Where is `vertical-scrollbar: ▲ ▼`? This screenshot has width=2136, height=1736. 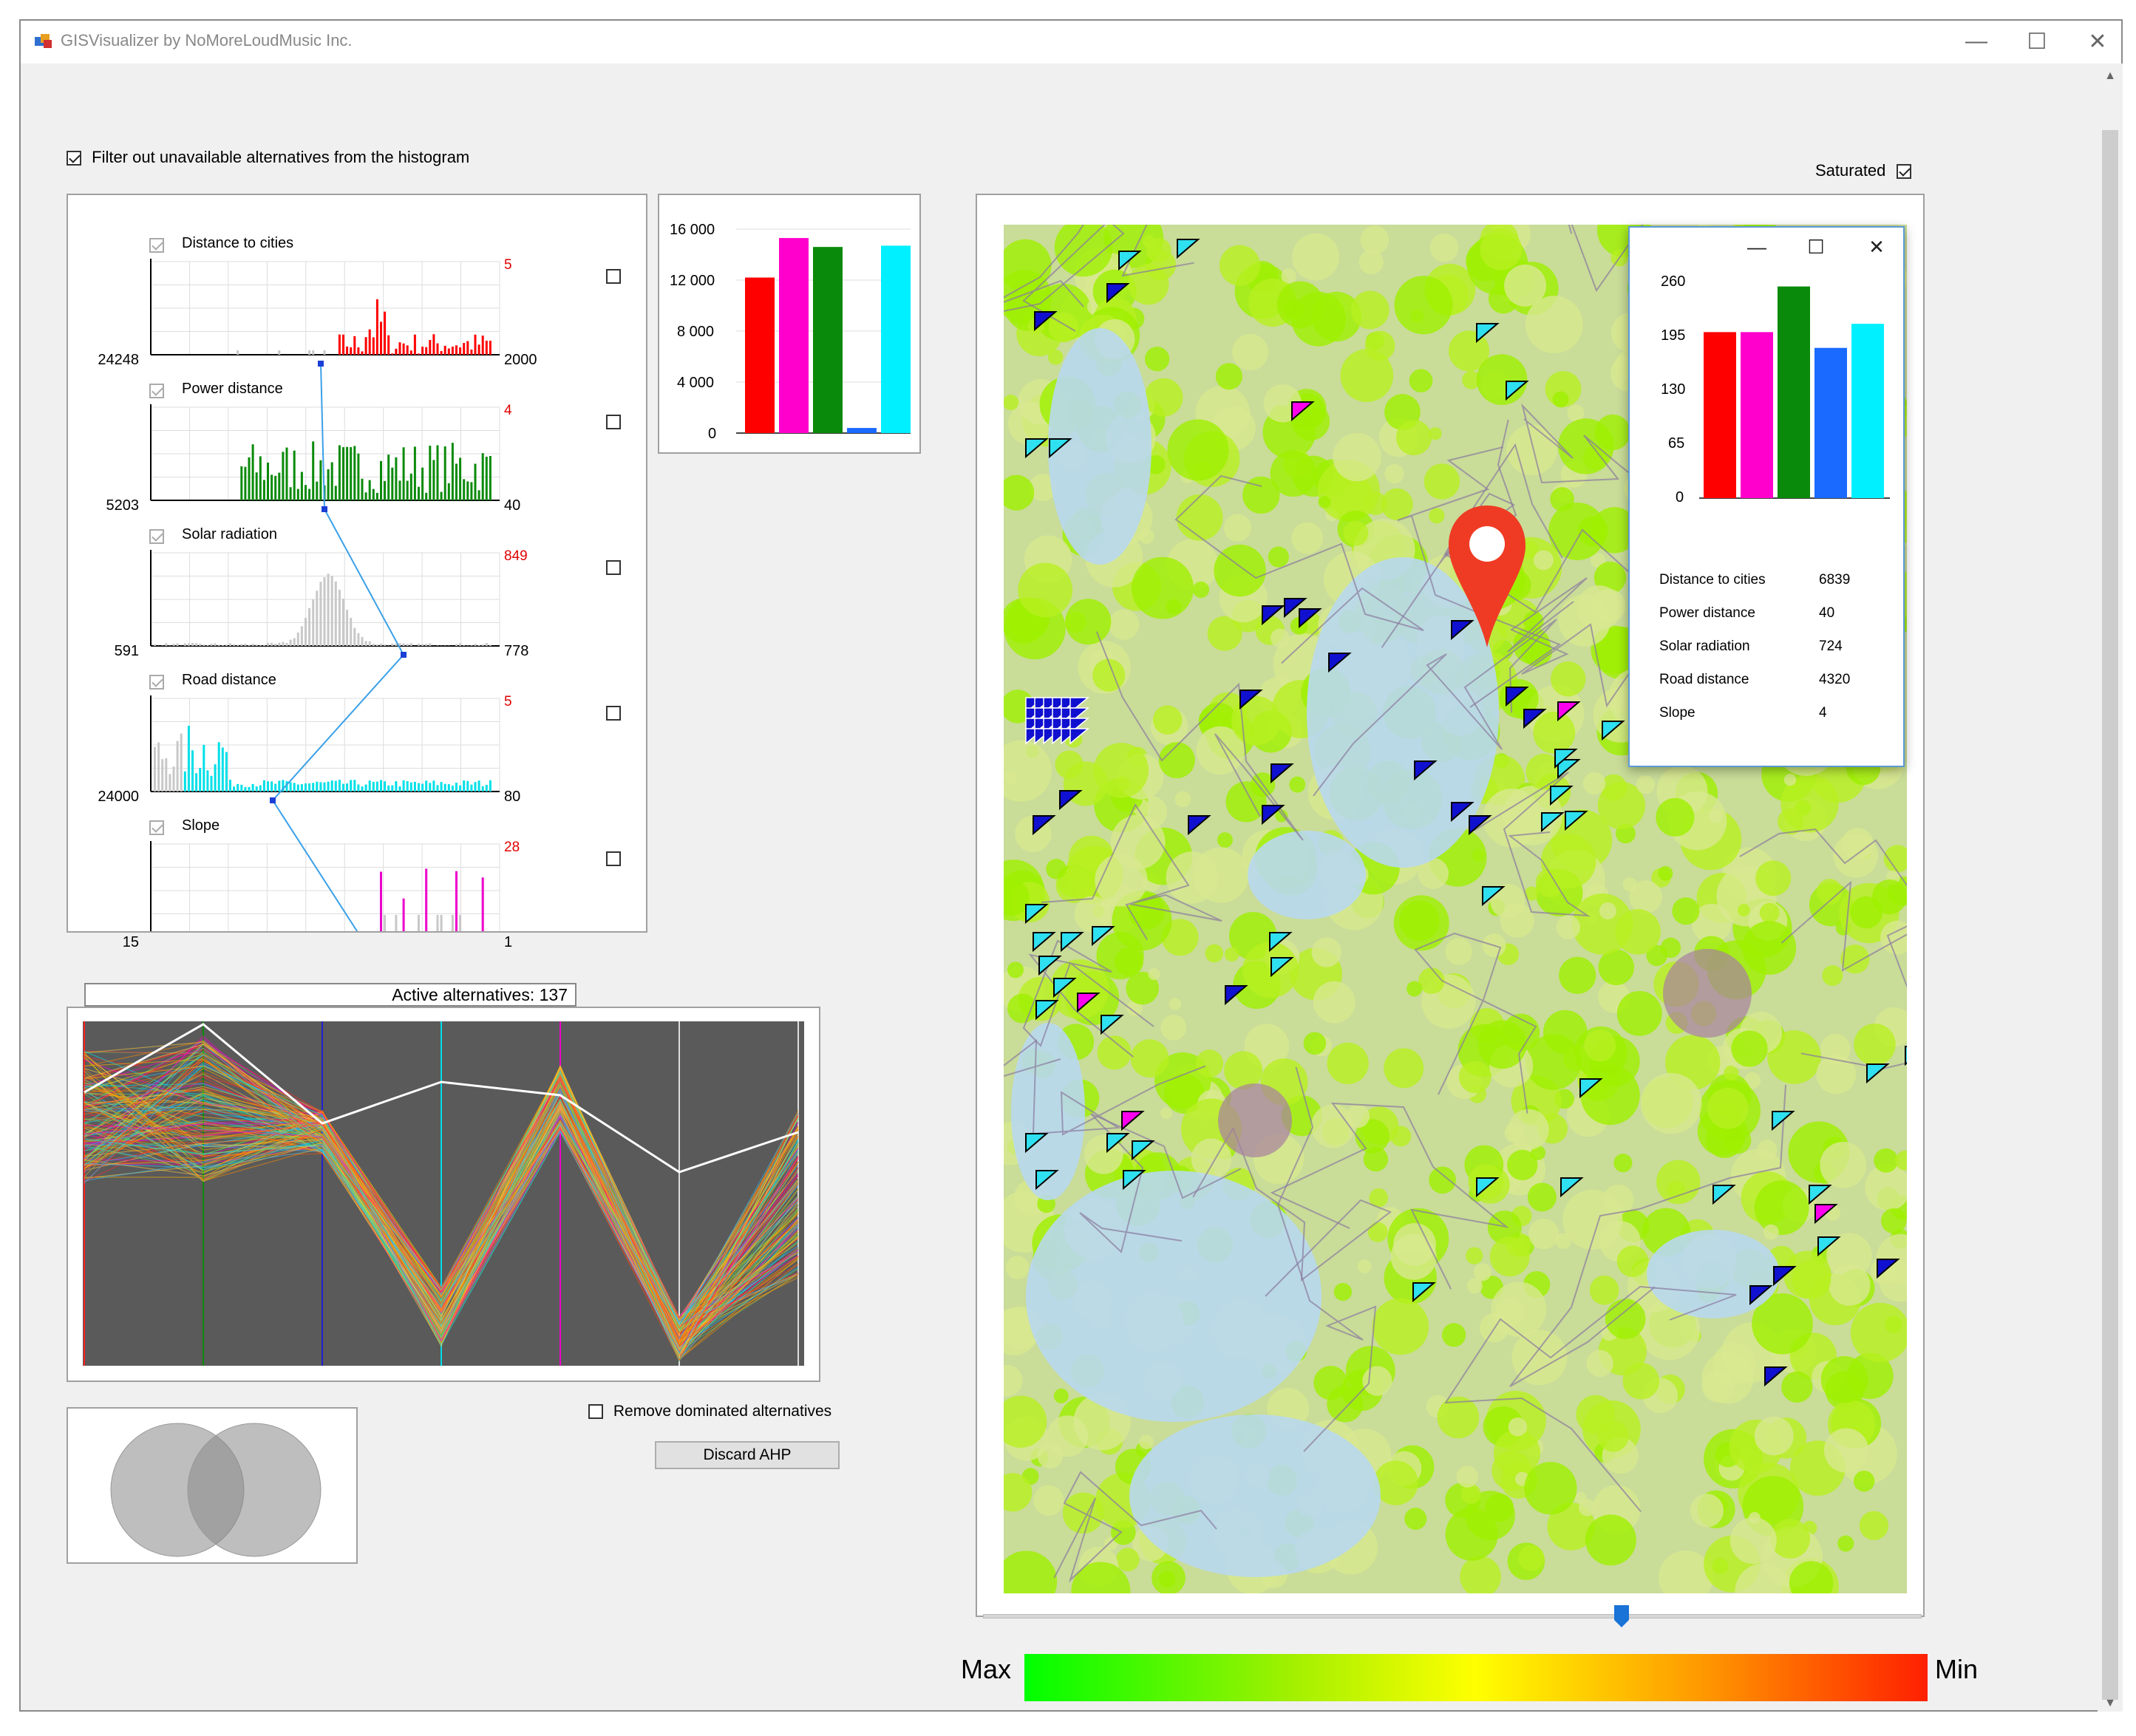
vertical-scrollbar: ▲ ▼ is located at coordinates (2110, 888).